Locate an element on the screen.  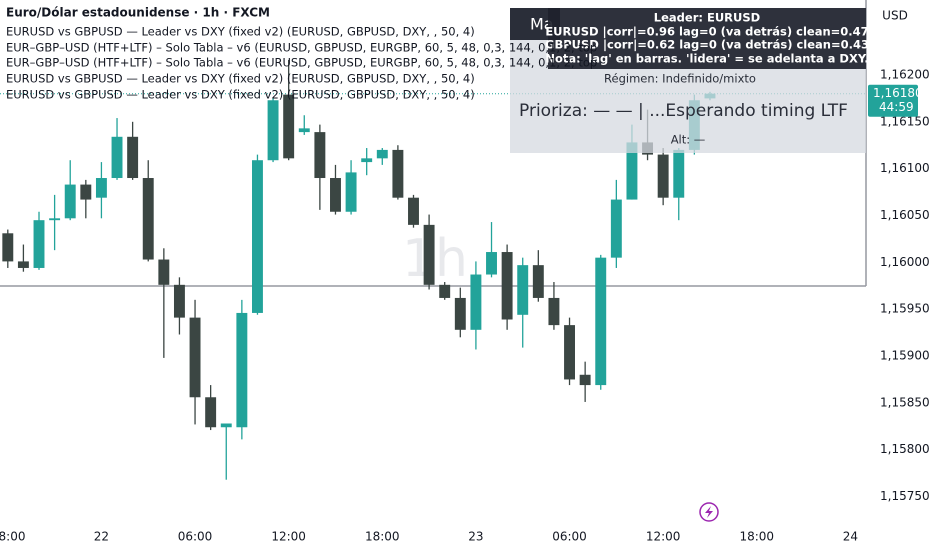
y-tick-label: 1,16050 is located at coordinates (905, 215).